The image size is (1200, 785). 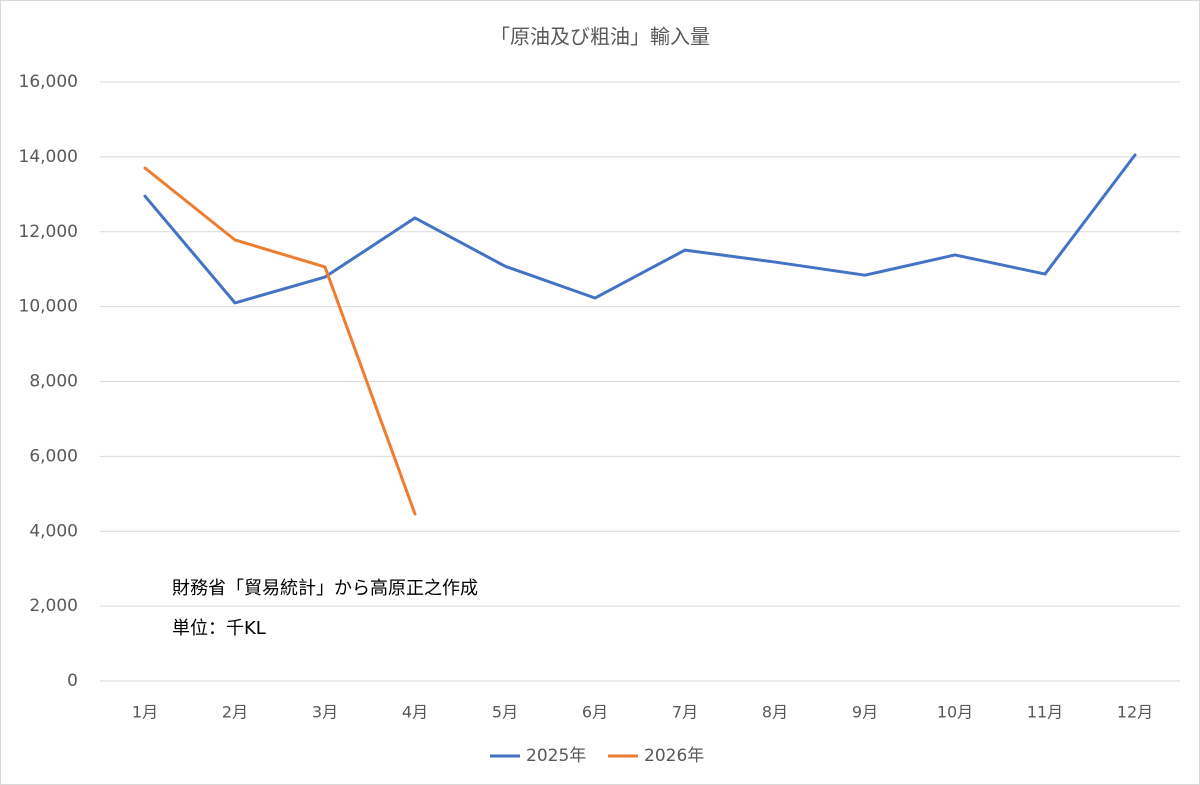 What do you see at coordinates (145, 712) in the screenshot?
I see `x-tick-label: 1月` at bounding box center [145, 712].